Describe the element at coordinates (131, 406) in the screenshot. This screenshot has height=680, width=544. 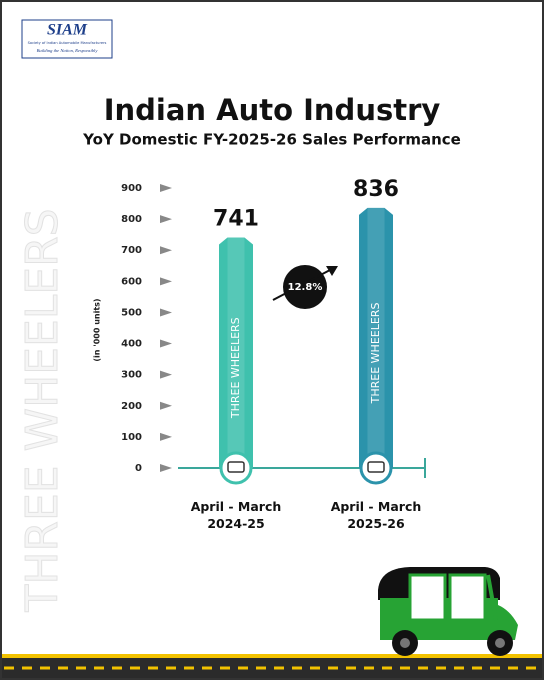
I see `y-tick-label: 200` at that location.